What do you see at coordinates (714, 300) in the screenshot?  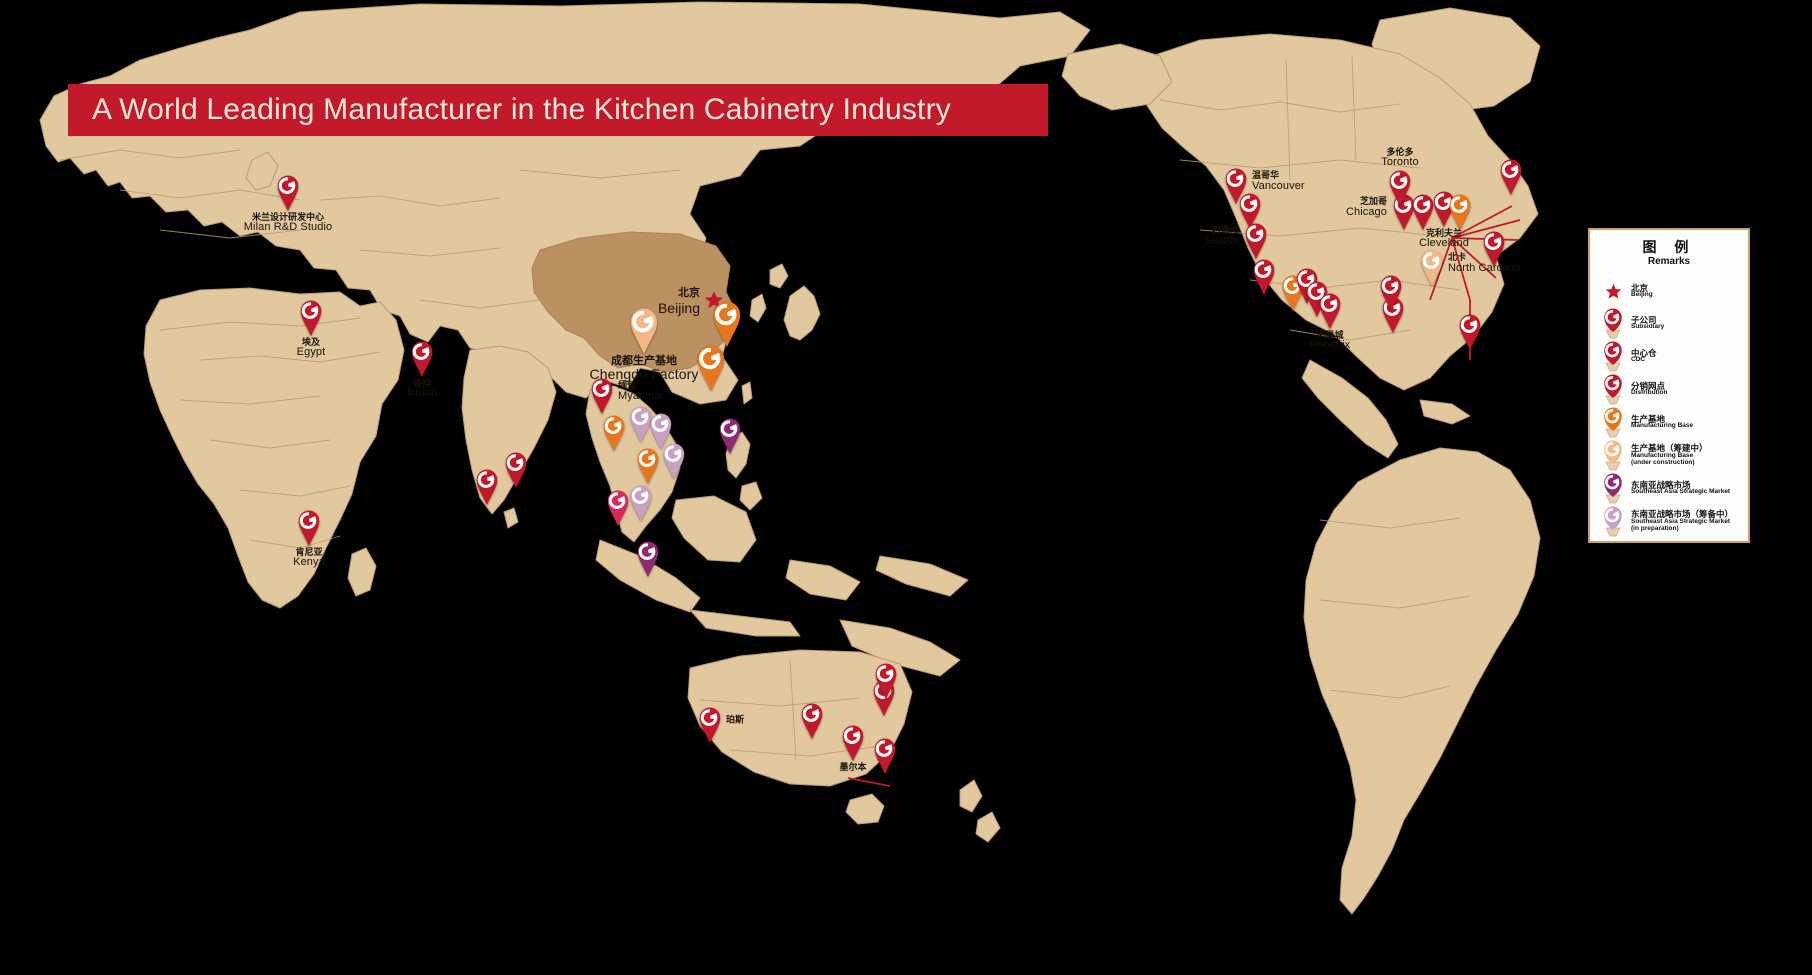 I see `star-icon` at bounding box center [714, 300].